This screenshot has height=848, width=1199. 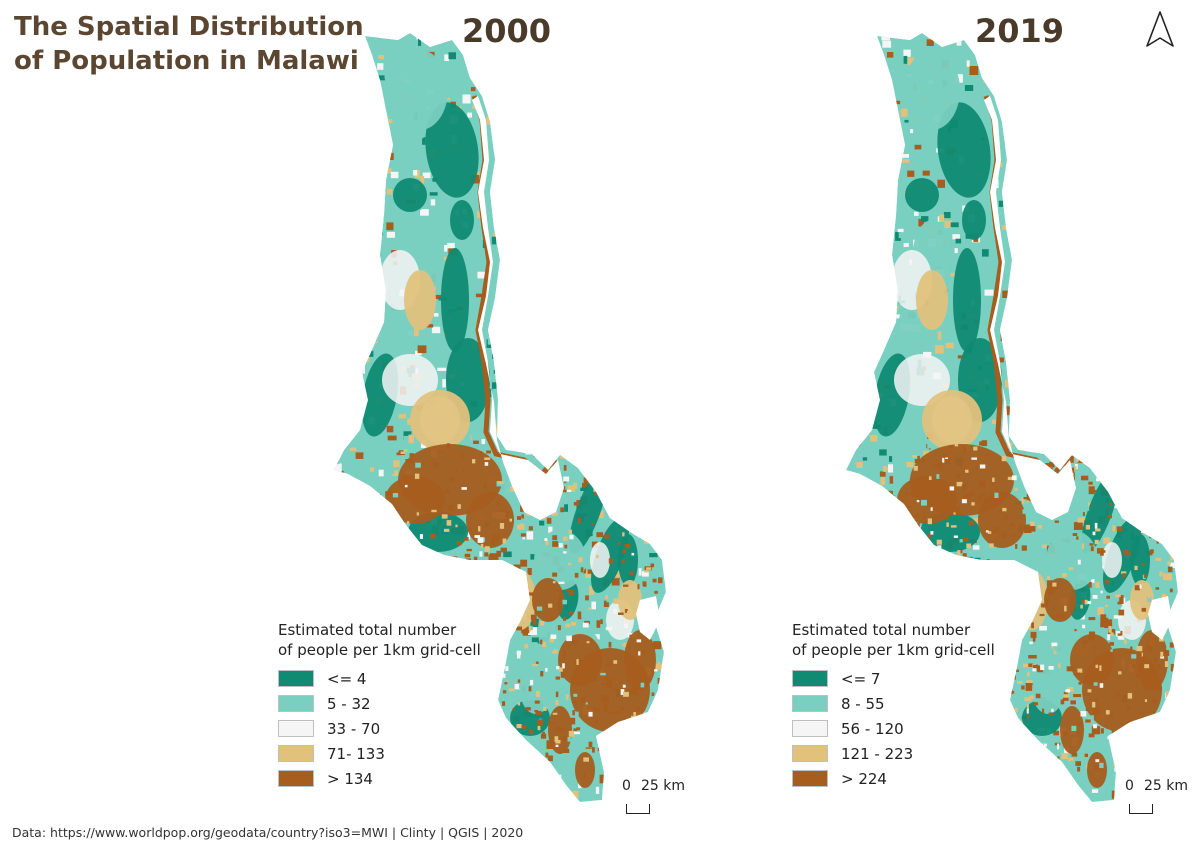 What do you see at coordinates (452, 150) in the screenshot?
I see `density-region` at bounding box center [452, 150].